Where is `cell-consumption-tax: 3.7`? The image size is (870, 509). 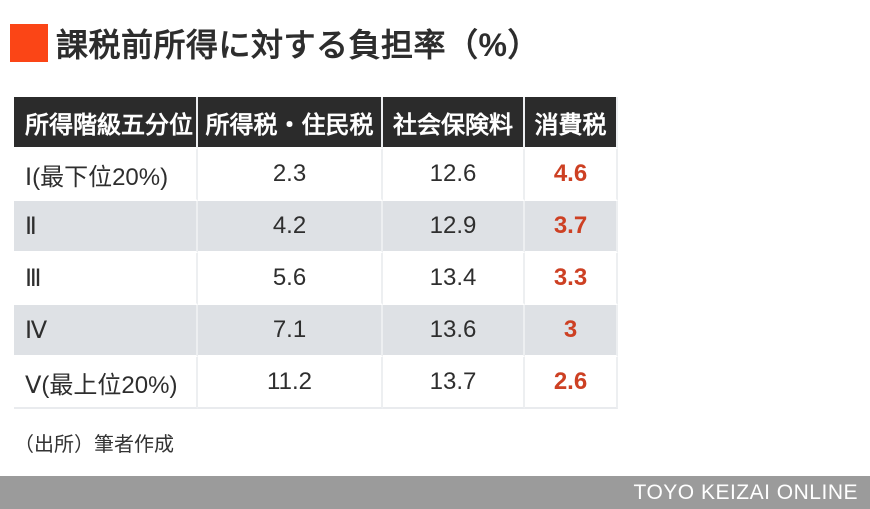
cell-consumption-tax: 3.7 is located at coordinates (571, 227).